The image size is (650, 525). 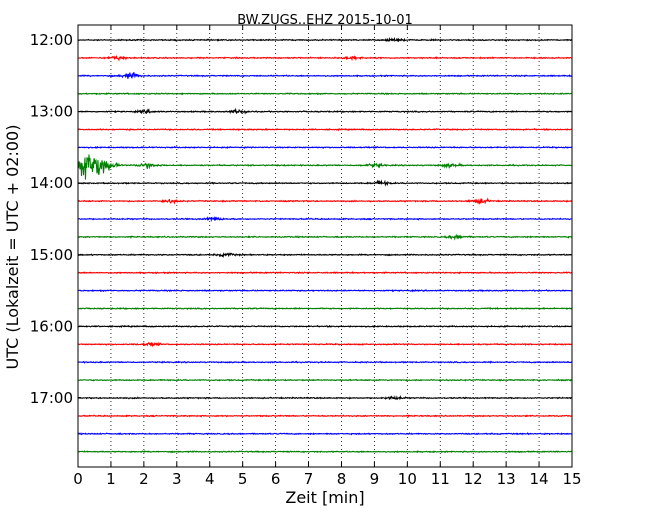 I want to click on x-tick-label-9: 9, so click(x=375, y=479).